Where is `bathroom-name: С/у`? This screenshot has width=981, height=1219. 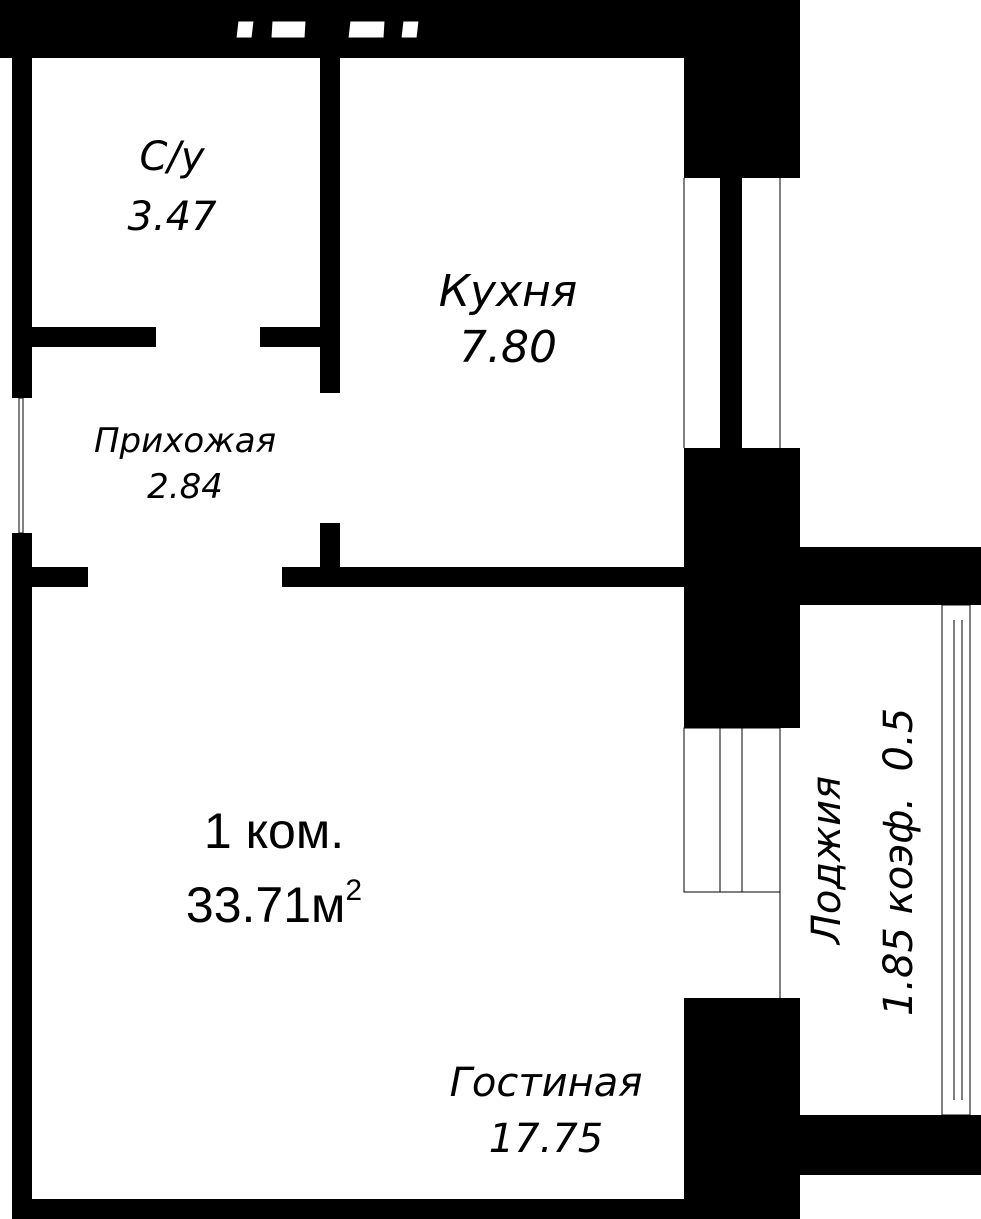 bathroom-name: С/у is located at coordinates (172, 157).